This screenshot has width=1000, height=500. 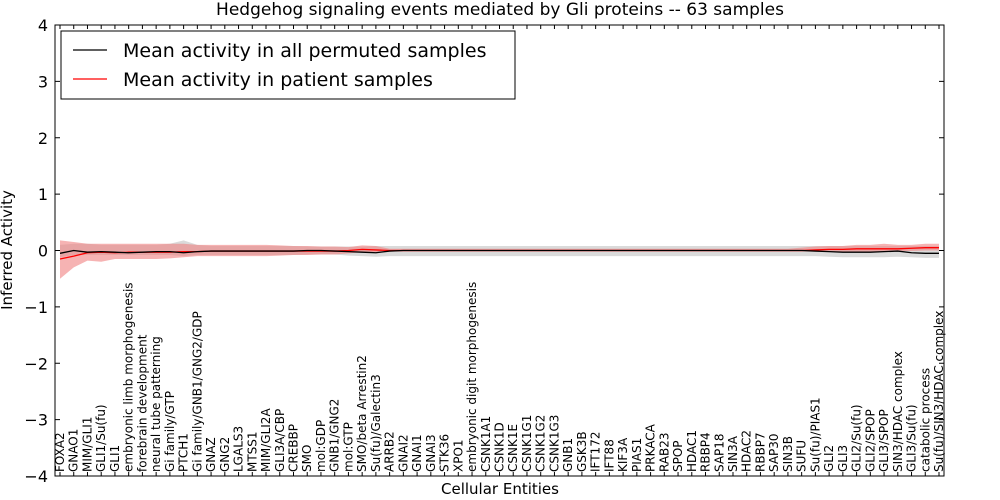 What do you see at coordinates (156, 404) in the screenshot?
I see `x-tick-label: neural tube patterning` at bounding box center [156, 404].